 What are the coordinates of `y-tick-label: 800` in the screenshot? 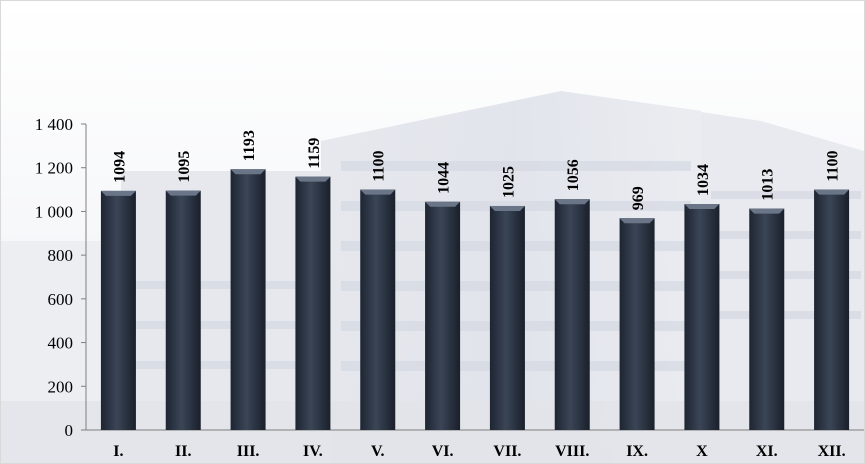 It's located at (61, 255).